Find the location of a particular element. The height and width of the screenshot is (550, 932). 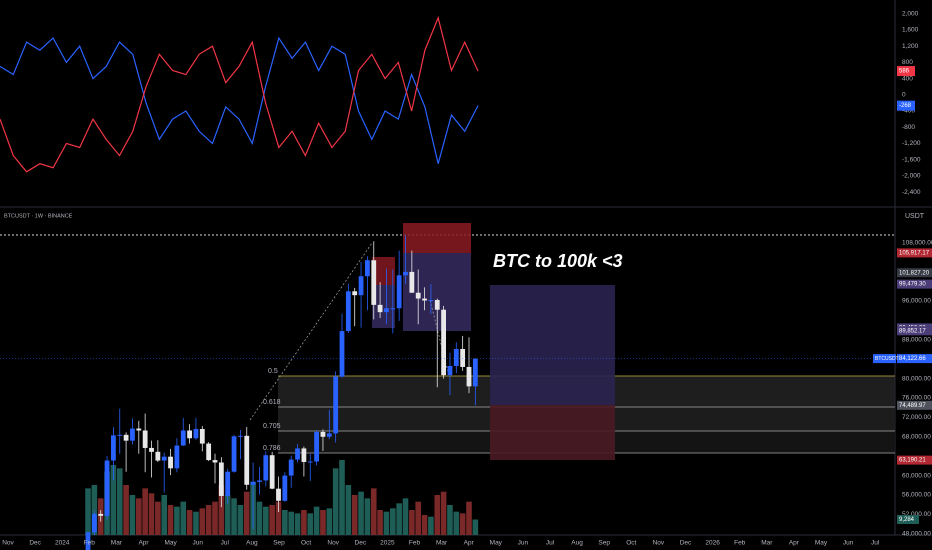

x-tick-label: 2026 is located at coordinates (712, 543).